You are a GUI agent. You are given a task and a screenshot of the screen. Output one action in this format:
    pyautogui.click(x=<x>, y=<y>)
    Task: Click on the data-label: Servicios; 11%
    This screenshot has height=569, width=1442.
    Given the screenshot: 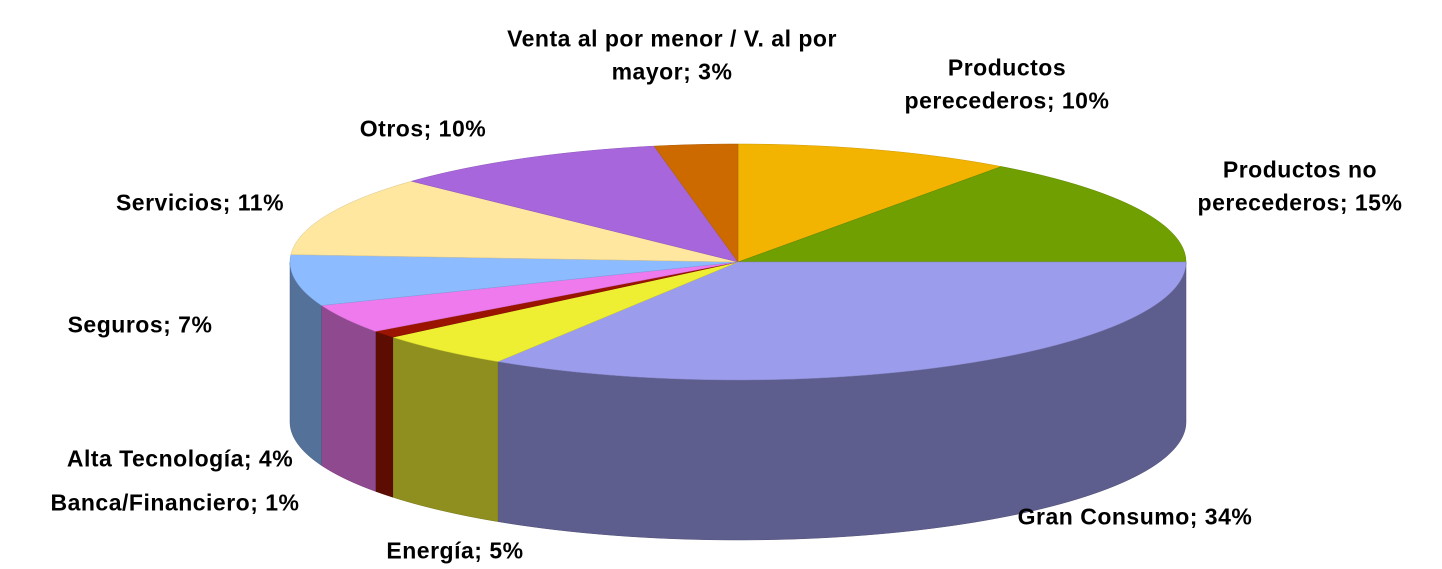 What is the action you would take?
    pyautogui.click(x=200, y=202)
    